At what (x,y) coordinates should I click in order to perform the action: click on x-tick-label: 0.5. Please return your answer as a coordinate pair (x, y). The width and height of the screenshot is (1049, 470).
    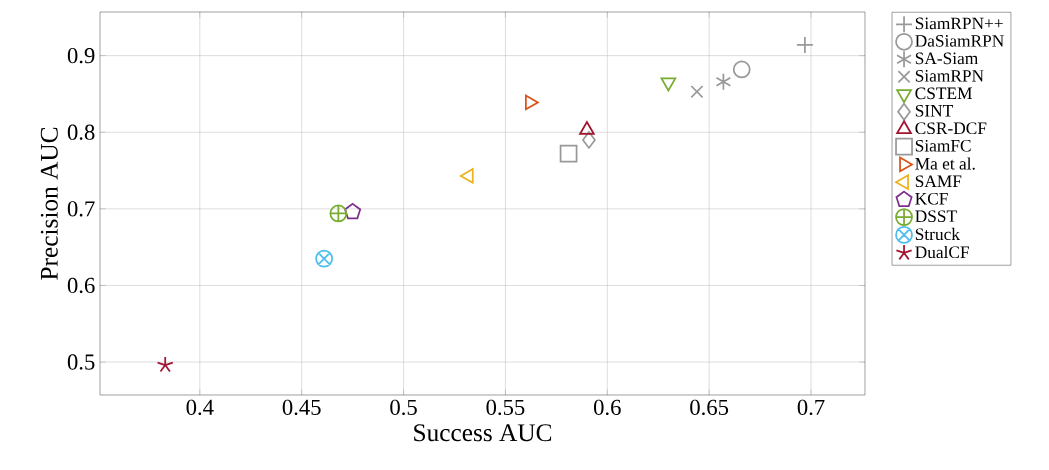
    Looking at the image, I should click on (403, 407).